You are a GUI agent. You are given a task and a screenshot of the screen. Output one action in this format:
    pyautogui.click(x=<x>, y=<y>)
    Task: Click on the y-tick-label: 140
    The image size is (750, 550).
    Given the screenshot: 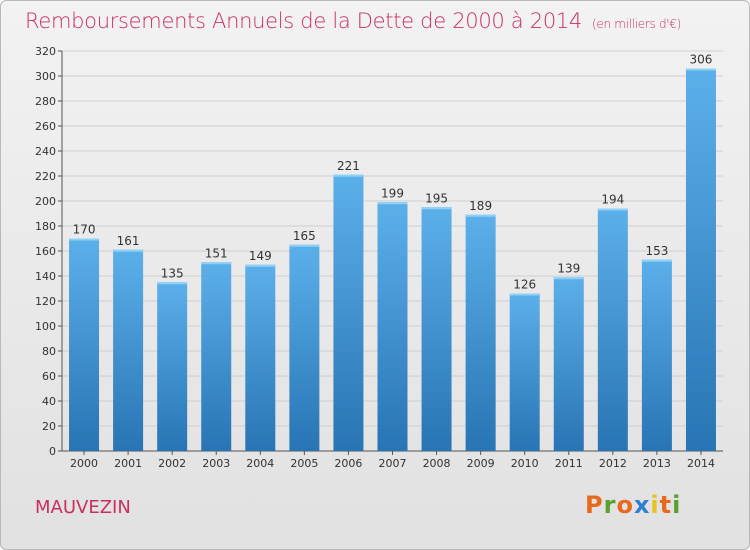 What is the action you would take?
    pyautogui.click(x=45, y=276)
    